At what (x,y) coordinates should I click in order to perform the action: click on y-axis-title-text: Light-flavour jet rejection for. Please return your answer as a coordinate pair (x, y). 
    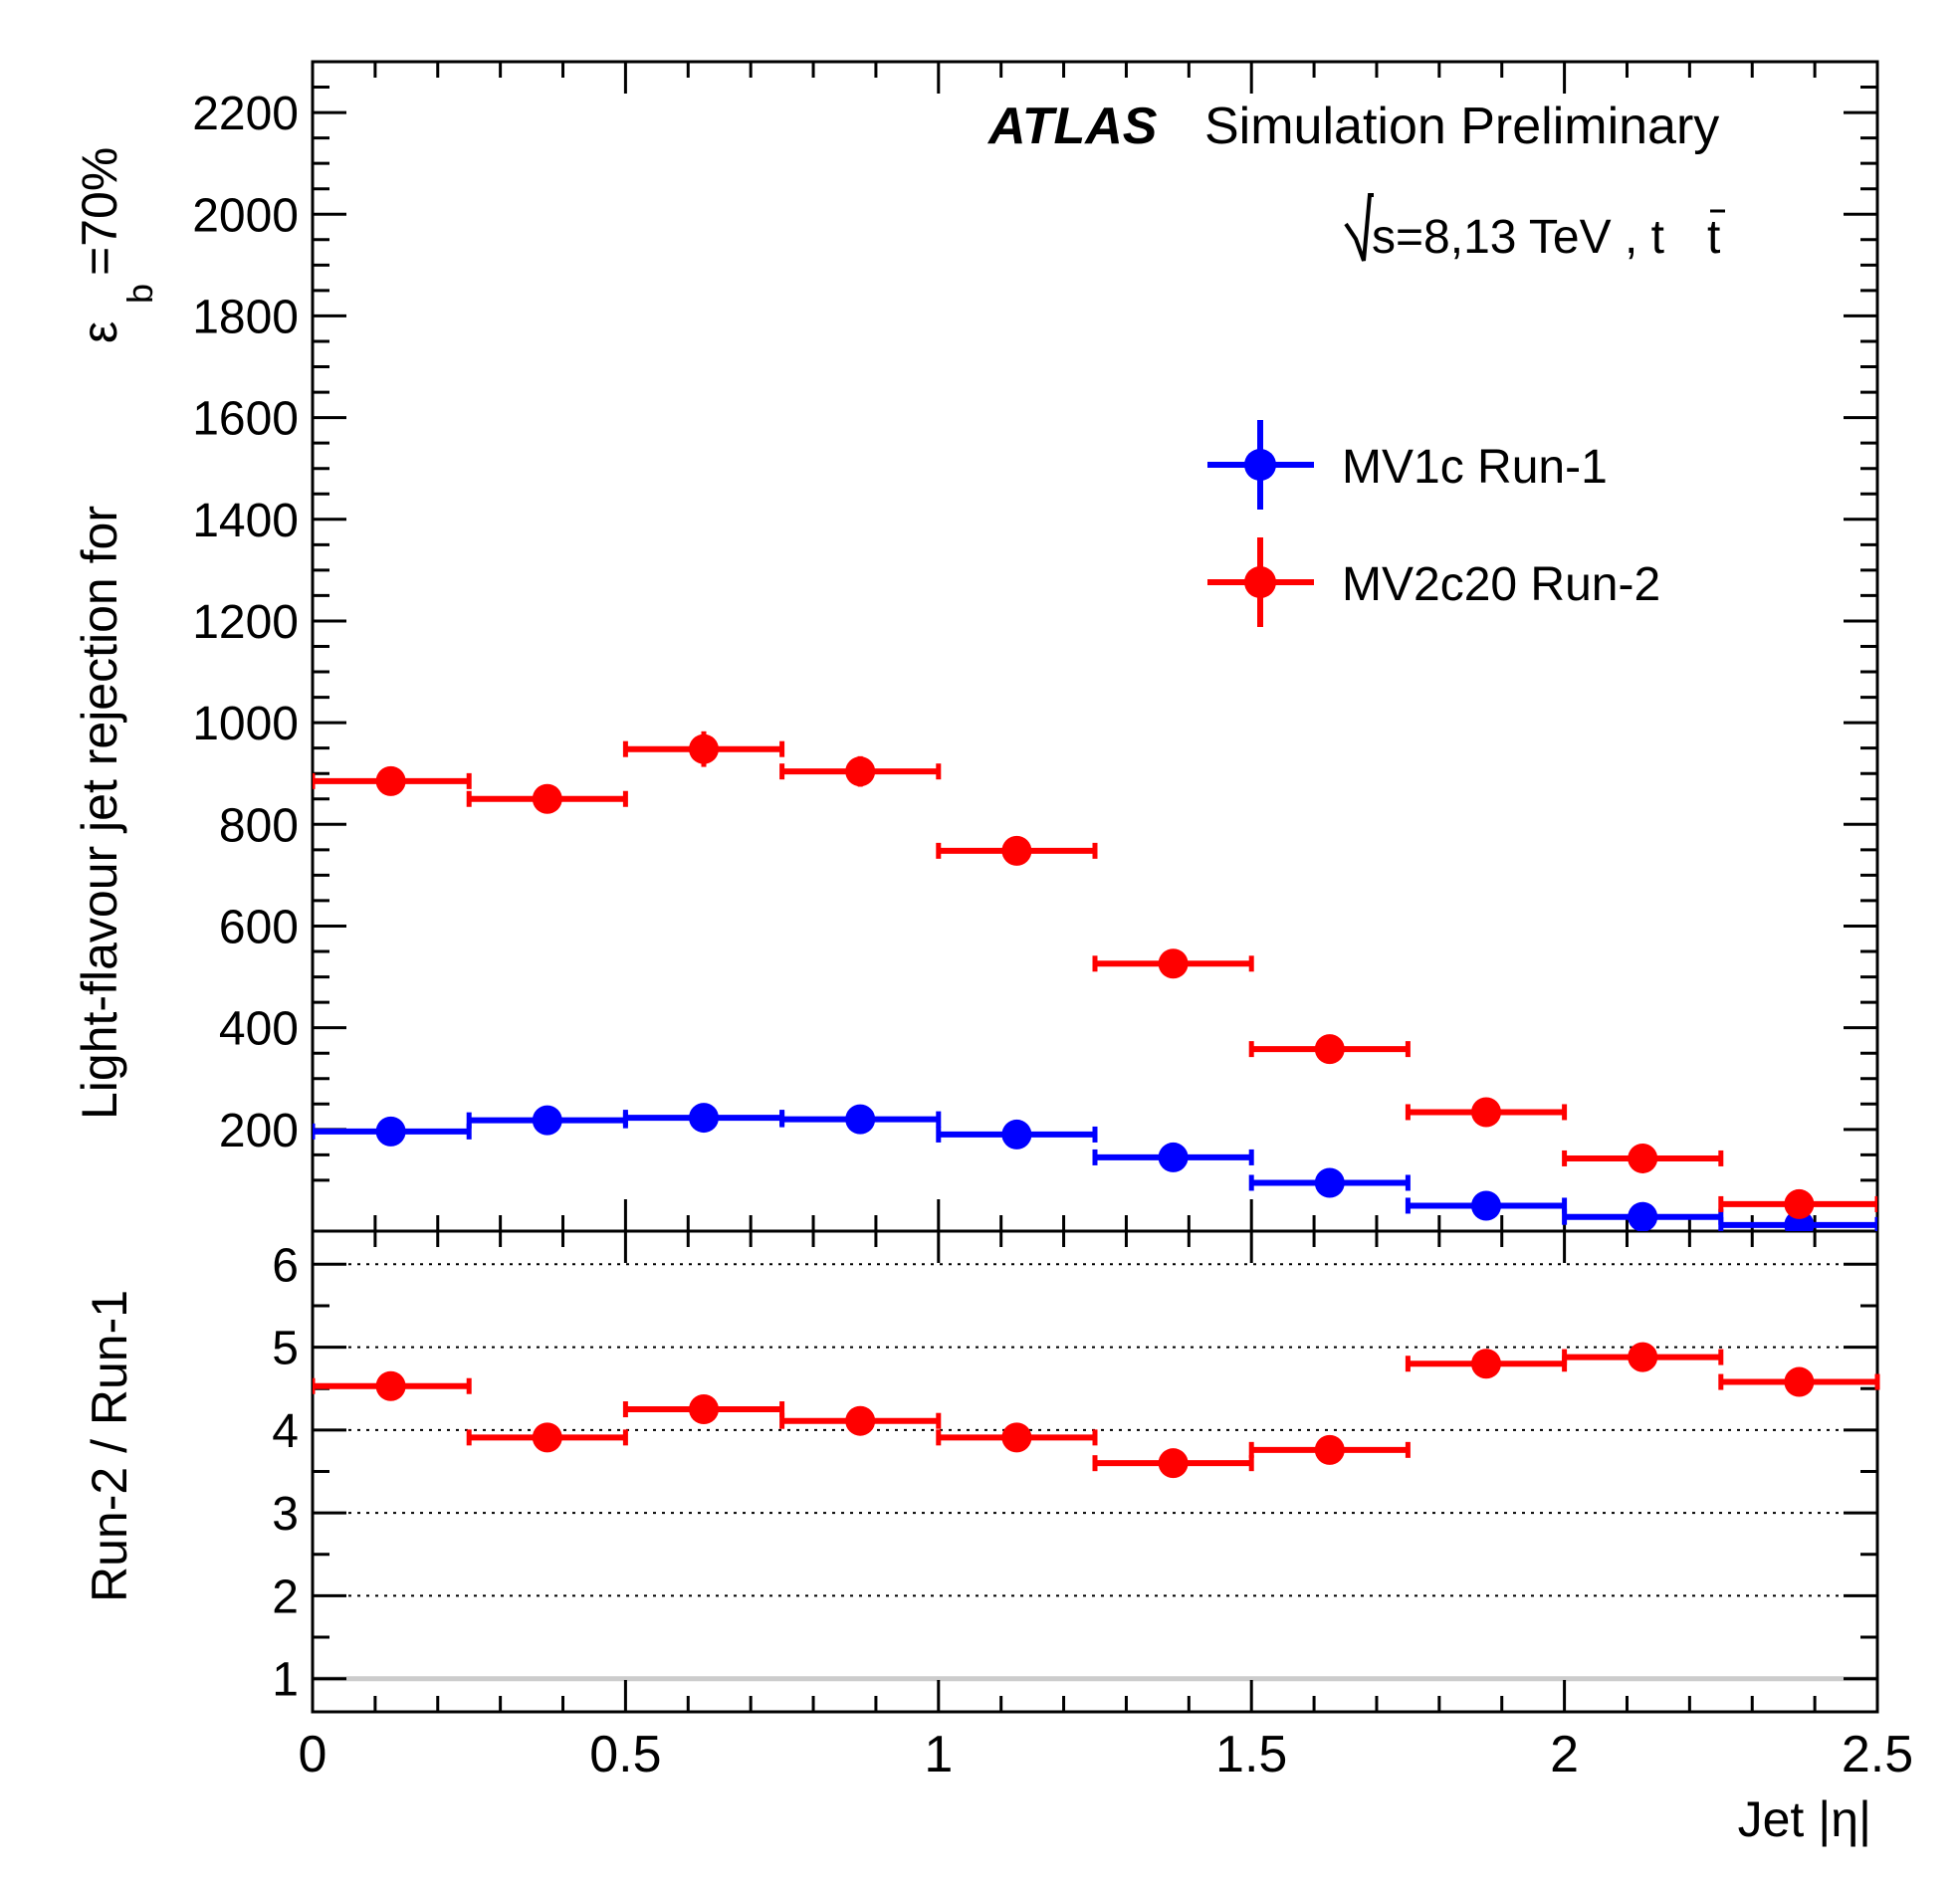
    Looking at the image, I should click on (99, 813).